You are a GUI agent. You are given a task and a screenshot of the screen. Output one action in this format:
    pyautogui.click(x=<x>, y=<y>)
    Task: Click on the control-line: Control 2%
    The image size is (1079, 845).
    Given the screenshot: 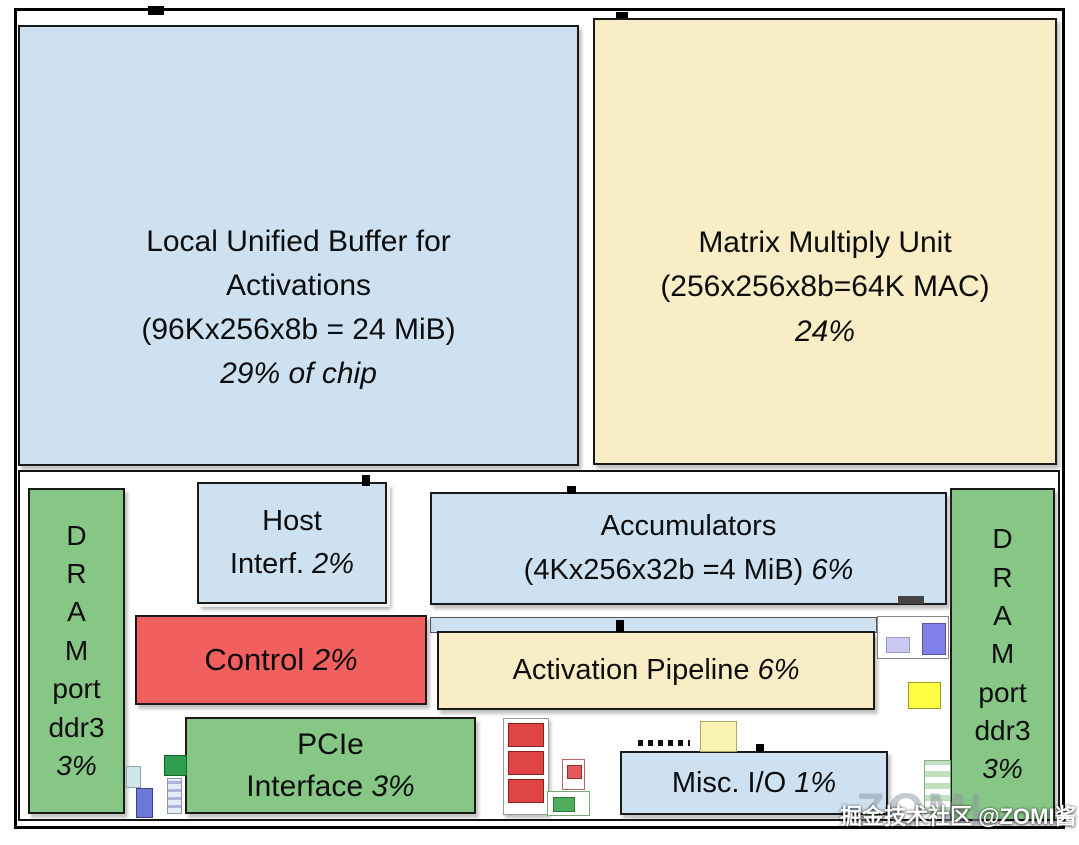 What is the action you would take?
    pyautogui.click(x=280, y=660)
    